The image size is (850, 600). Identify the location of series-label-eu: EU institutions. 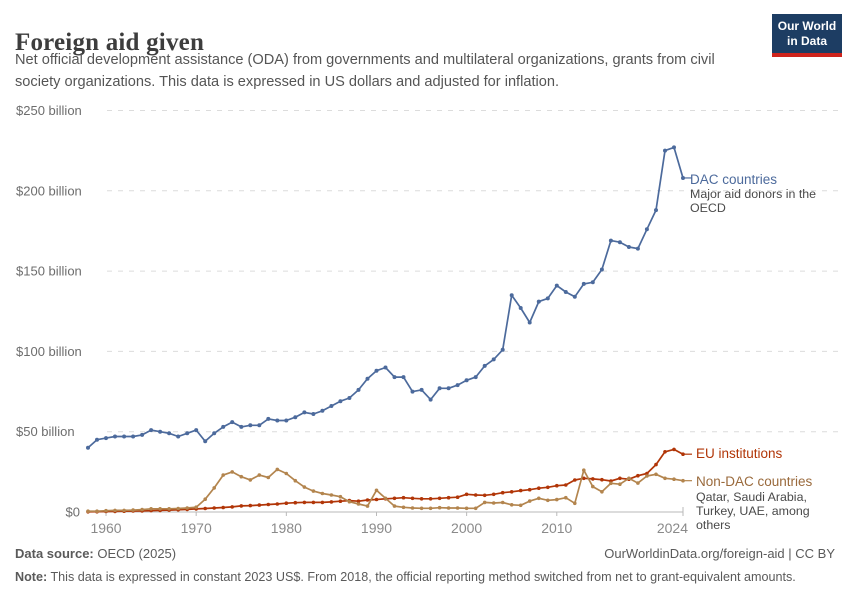
(739, 453).